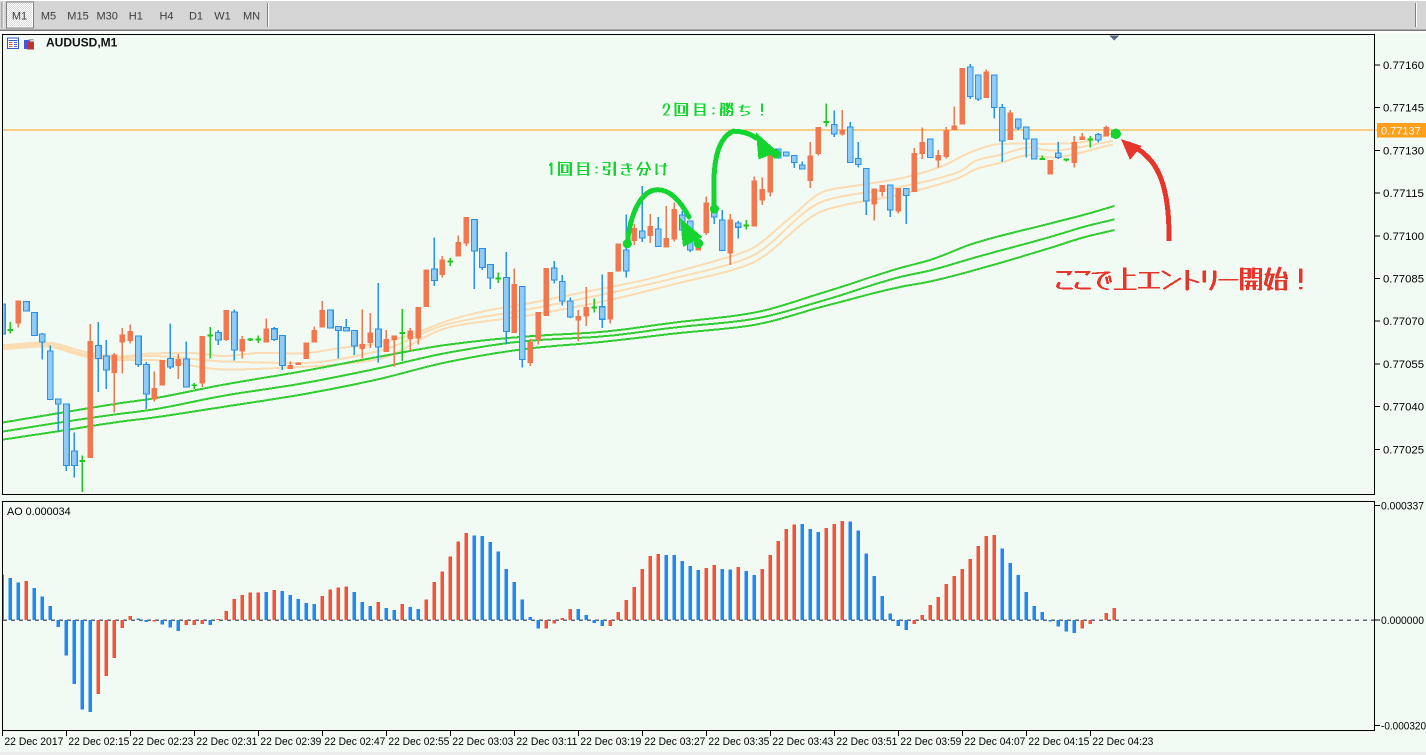  I want to click on svg-text: 0.77115, so click(1403, 194).